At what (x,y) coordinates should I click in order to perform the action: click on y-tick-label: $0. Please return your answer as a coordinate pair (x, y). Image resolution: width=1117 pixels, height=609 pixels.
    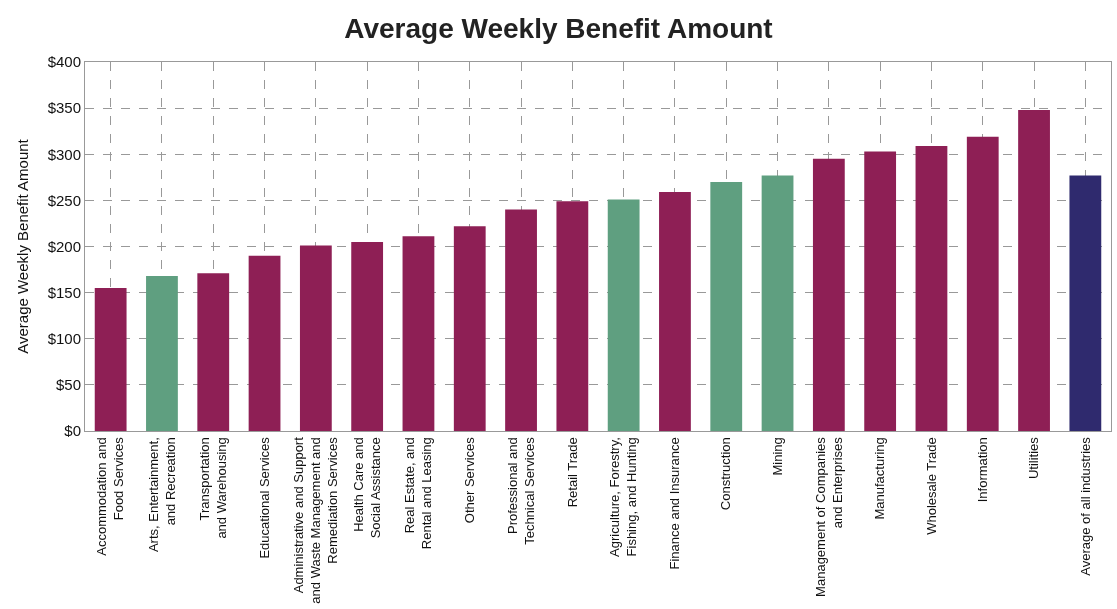
    Looking at the image, I should click on (72, 431).